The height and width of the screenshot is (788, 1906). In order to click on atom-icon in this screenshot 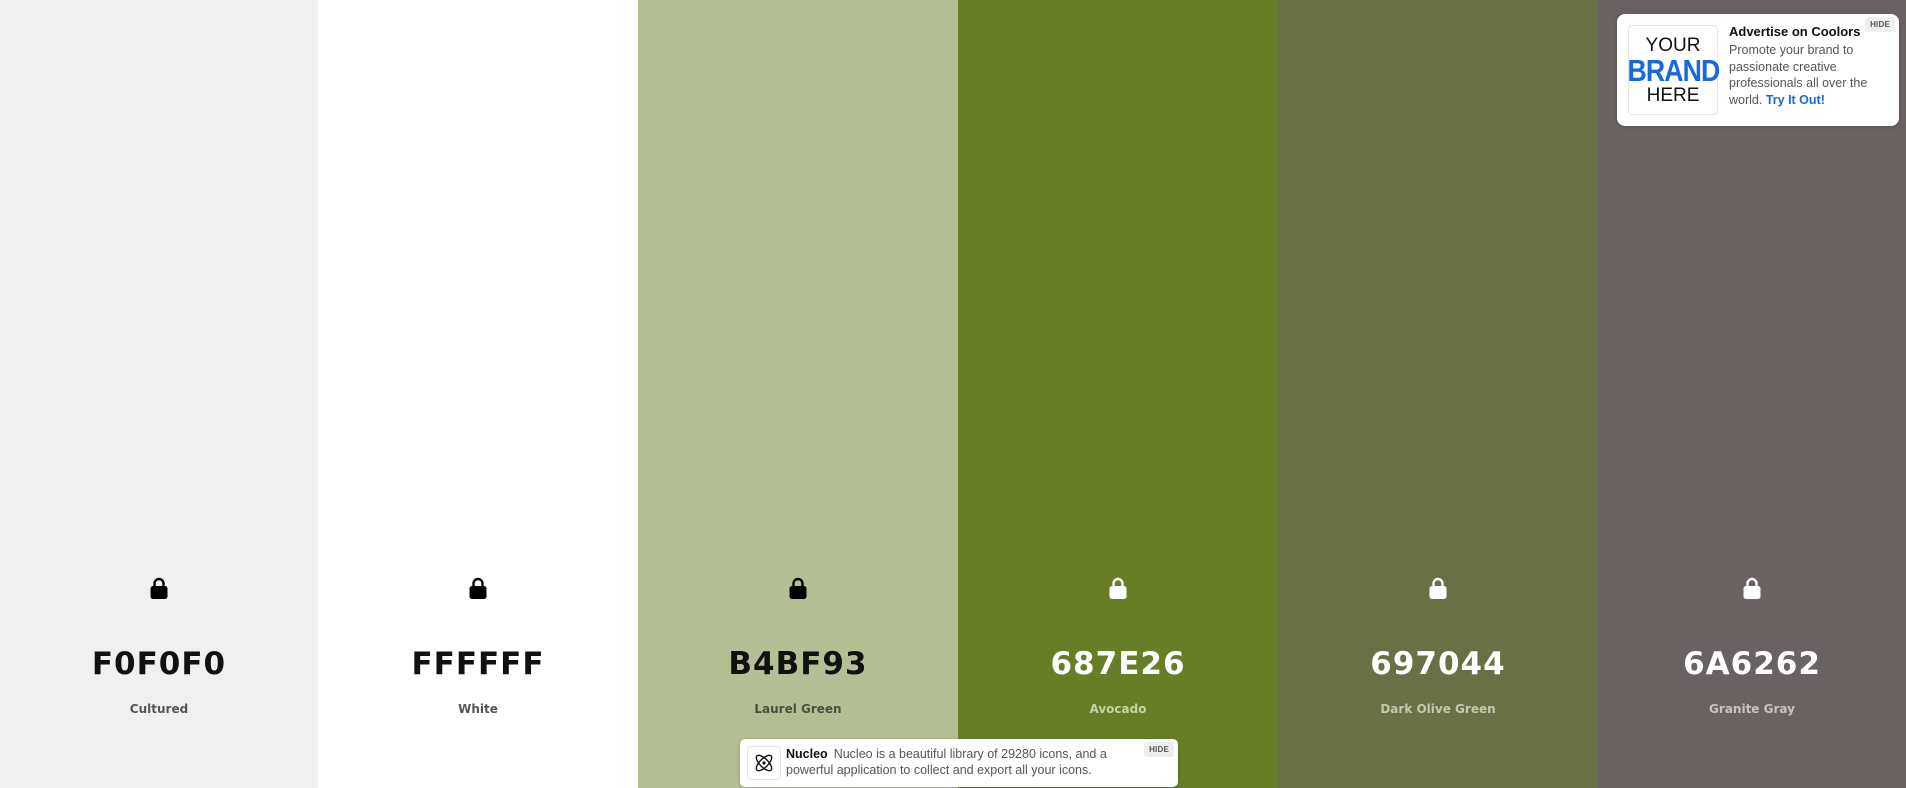, I will do `click(764, 763)`.